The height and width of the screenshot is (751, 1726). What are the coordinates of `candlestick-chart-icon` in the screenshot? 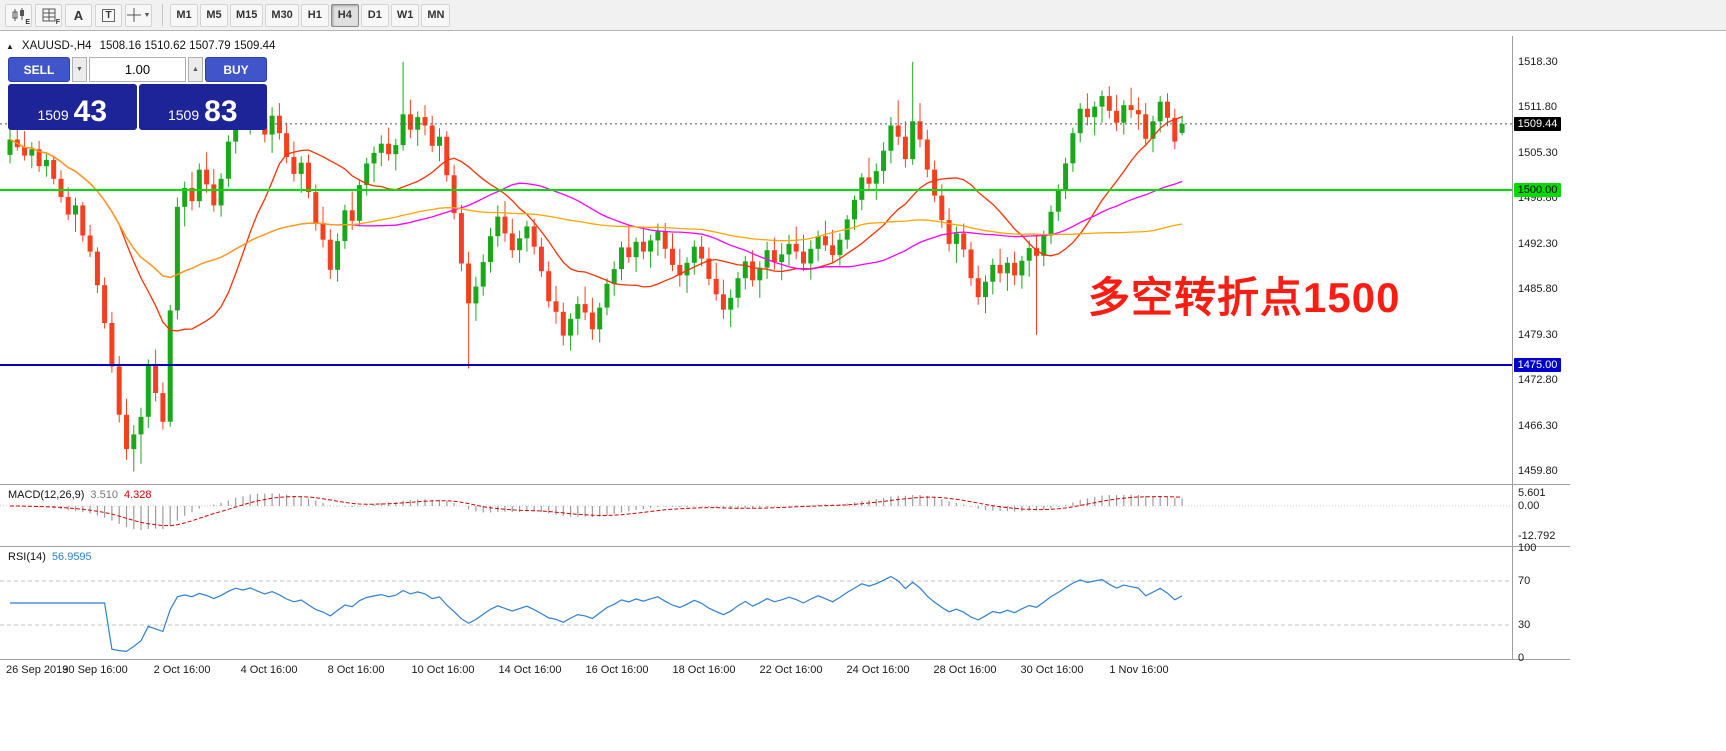 It's located at (18, 14).